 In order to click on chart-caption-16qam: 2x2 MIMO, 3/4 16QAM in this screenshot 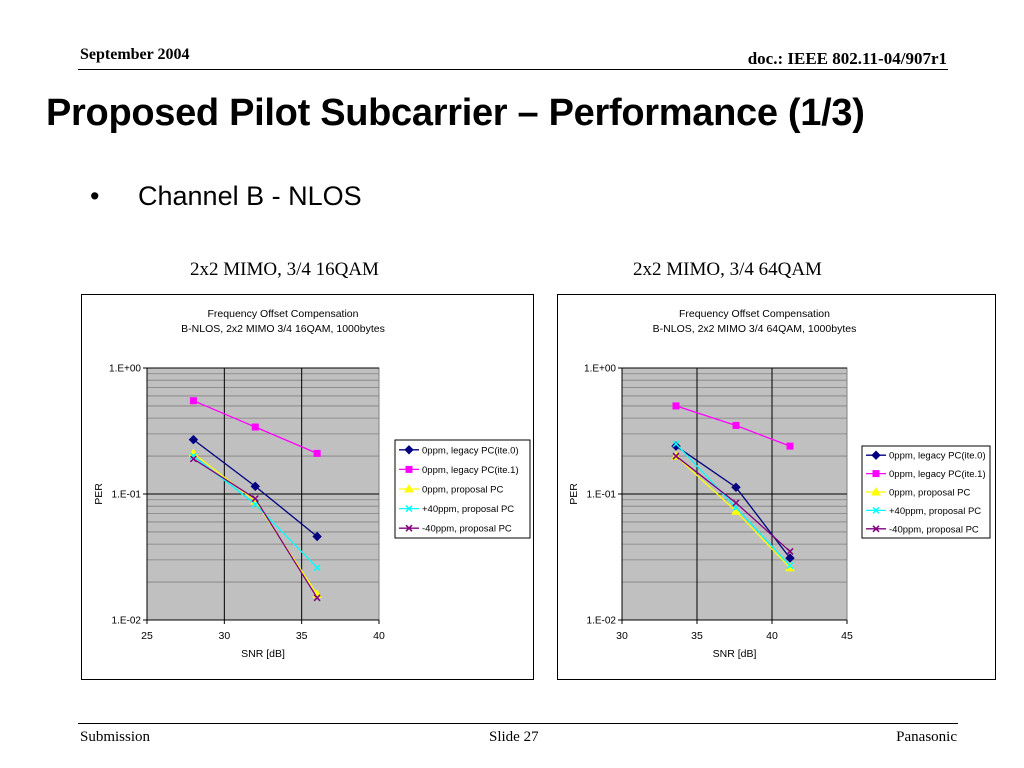, I will do `click(284, 269)`.